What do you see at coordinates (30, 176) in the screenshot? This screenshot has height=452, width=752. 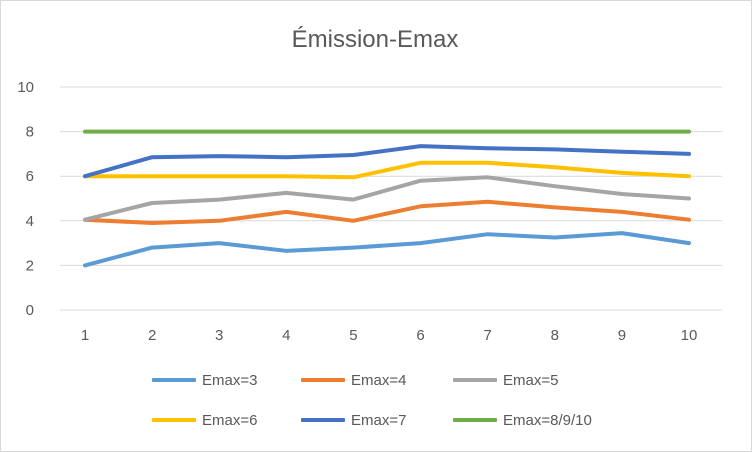 I see `y-tick-label: 6` at bounding box center [30, 176].